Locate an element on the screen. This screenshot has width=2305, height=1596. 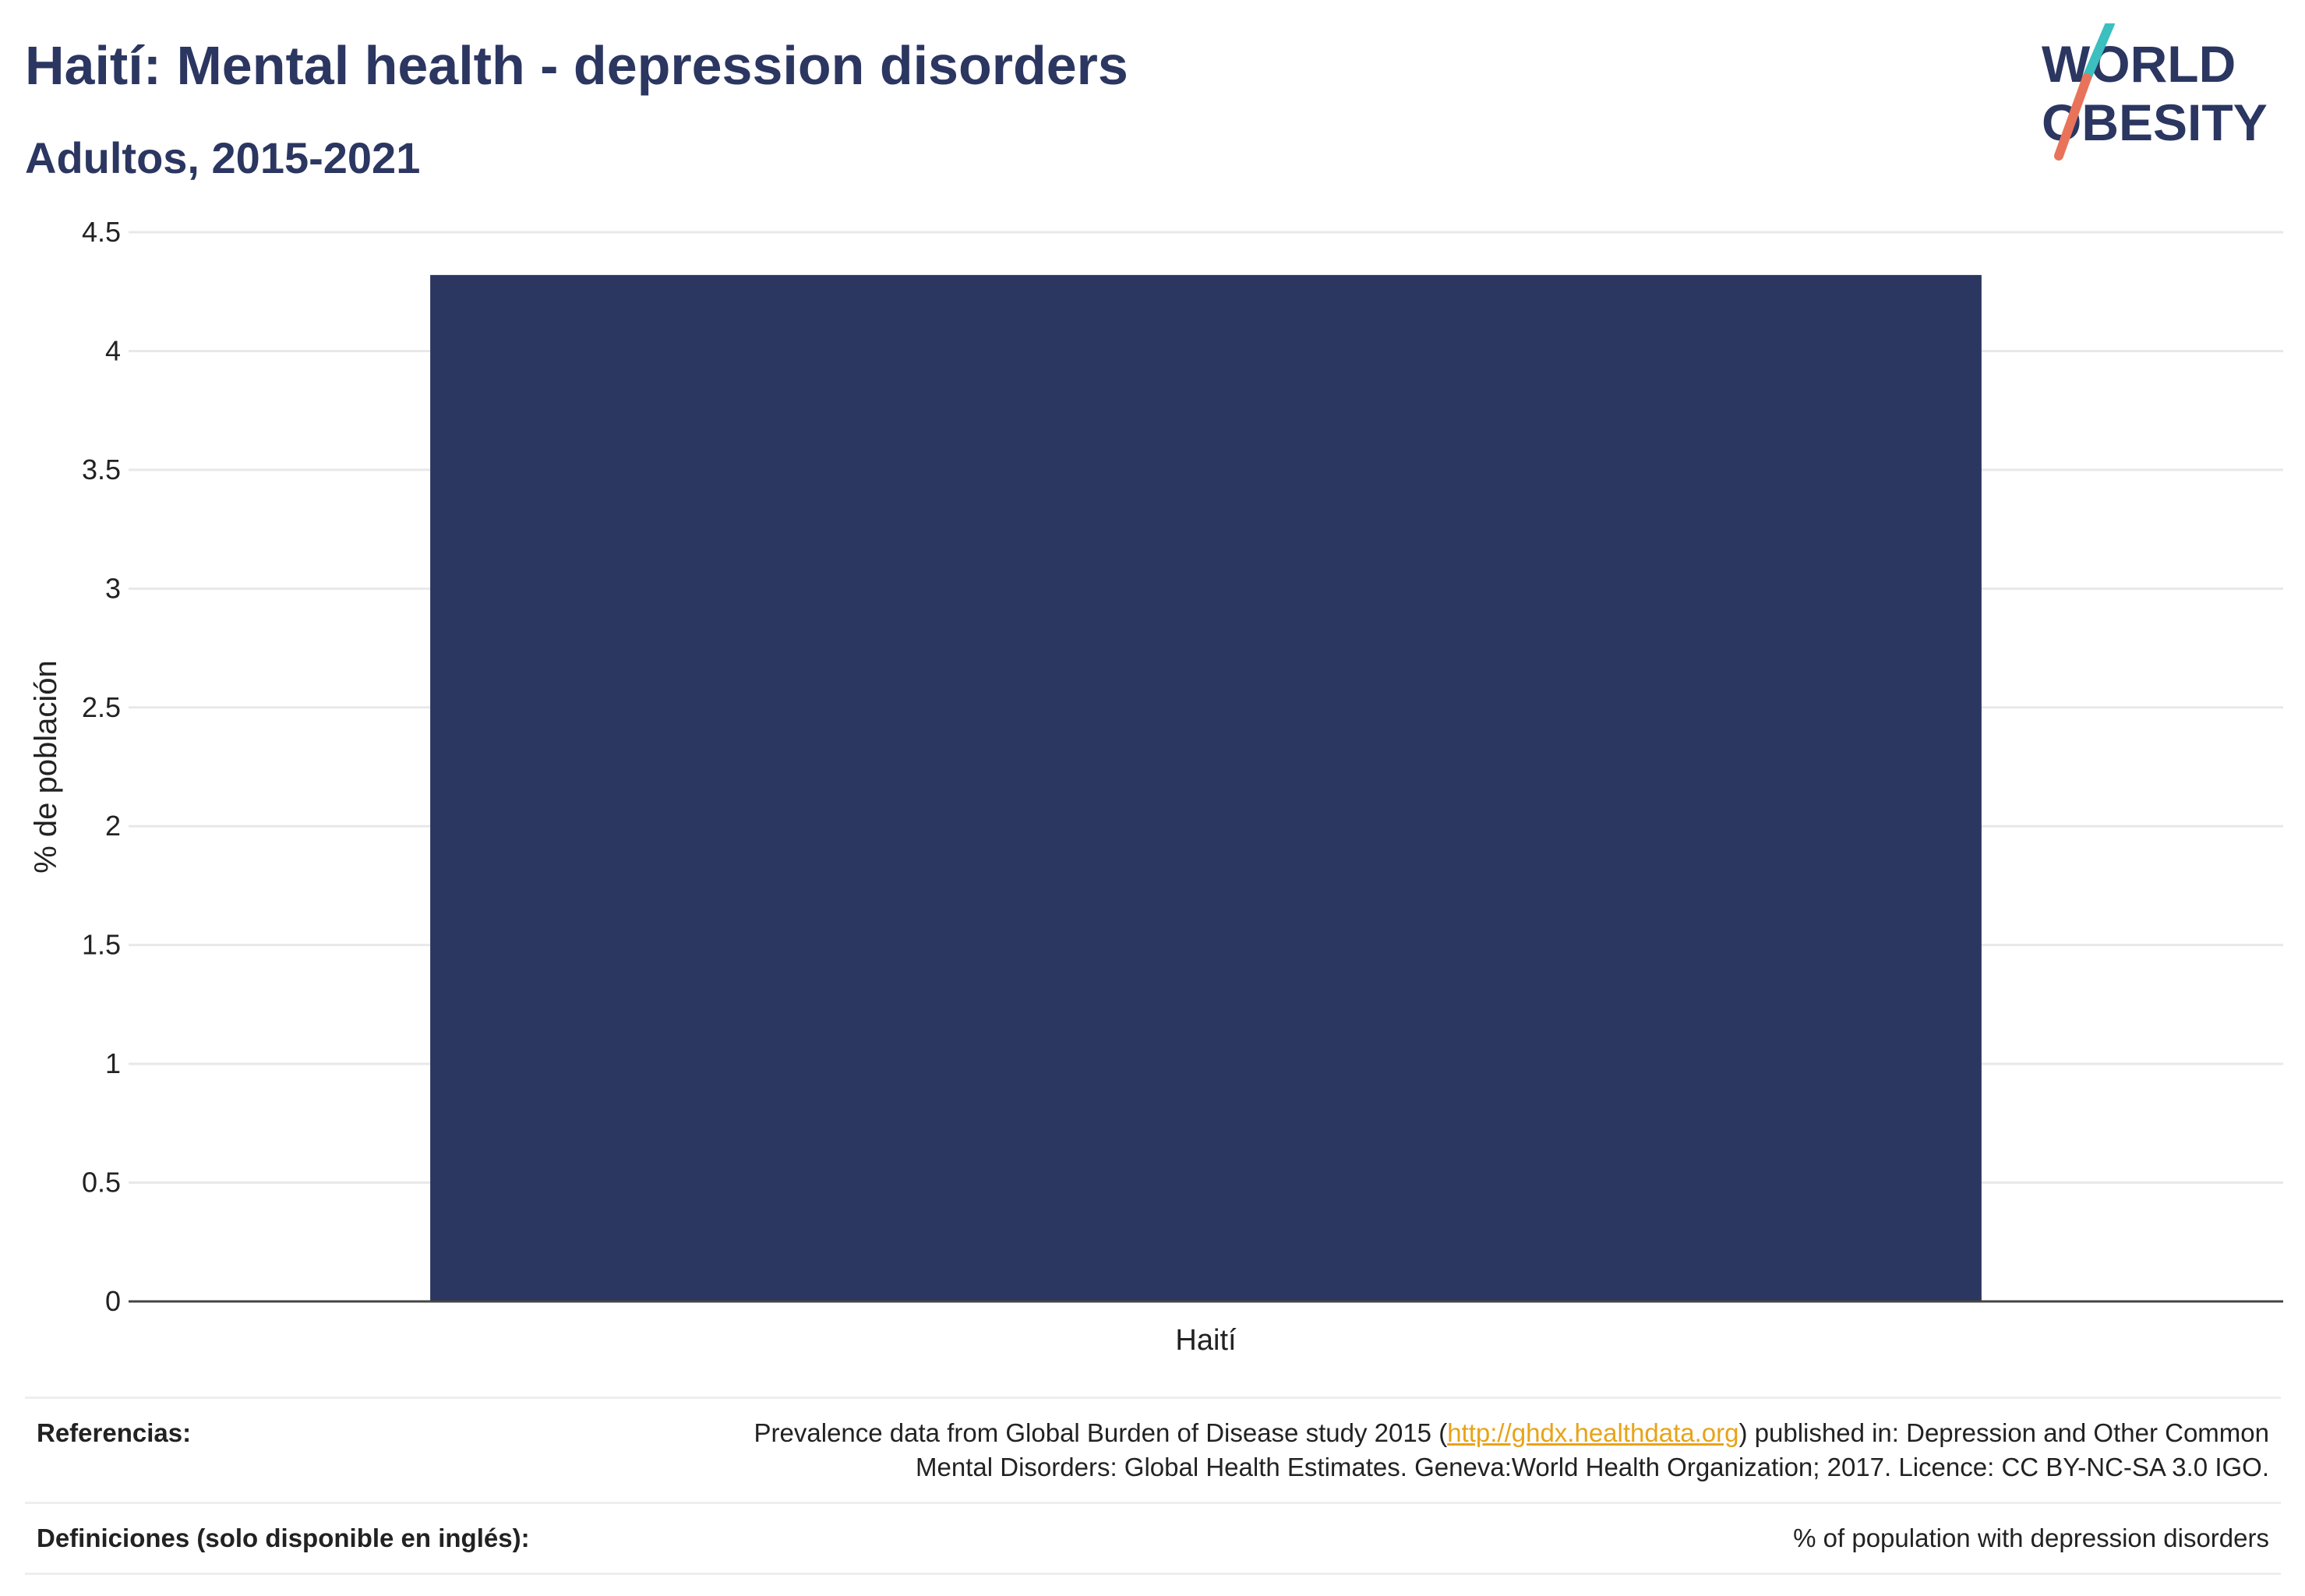
y-tick-label: 3.5 is located at coordinates (101, 470).